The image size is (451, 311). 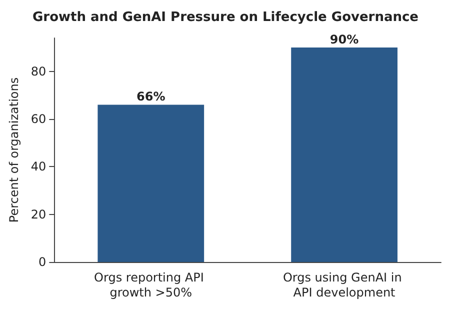 What do you see at coordinates (38, 119) in the screenshot?
I see `y-tick-label: 60` at bounding box center [38, 119].